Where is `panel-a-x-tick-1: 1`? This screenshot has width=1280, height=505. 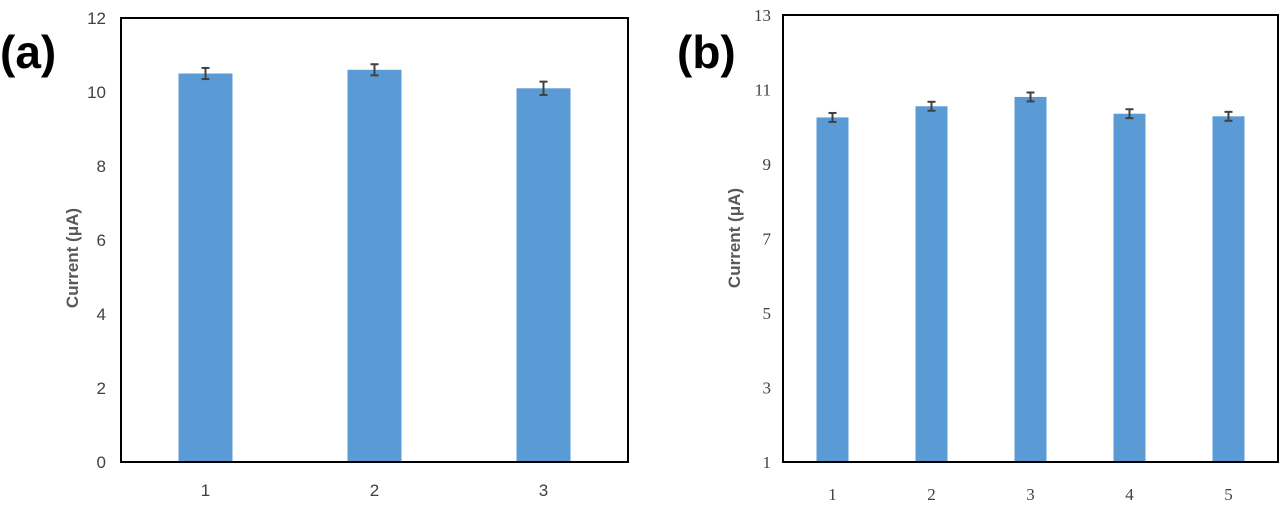
panel-a-x-tick-1: 1 is located at coordinates (205, 490).